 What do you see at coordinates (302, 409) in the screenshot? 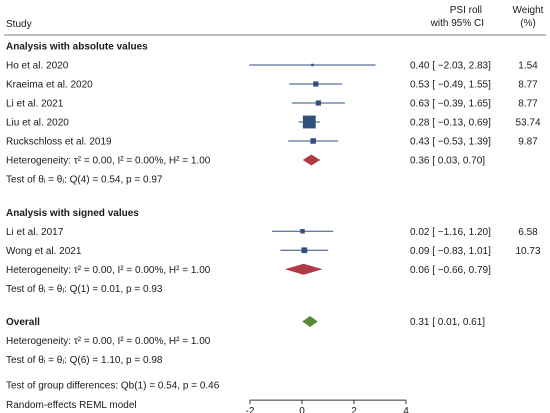
I see `x-tick-label-1: 0` at bounding box center [302, 409].